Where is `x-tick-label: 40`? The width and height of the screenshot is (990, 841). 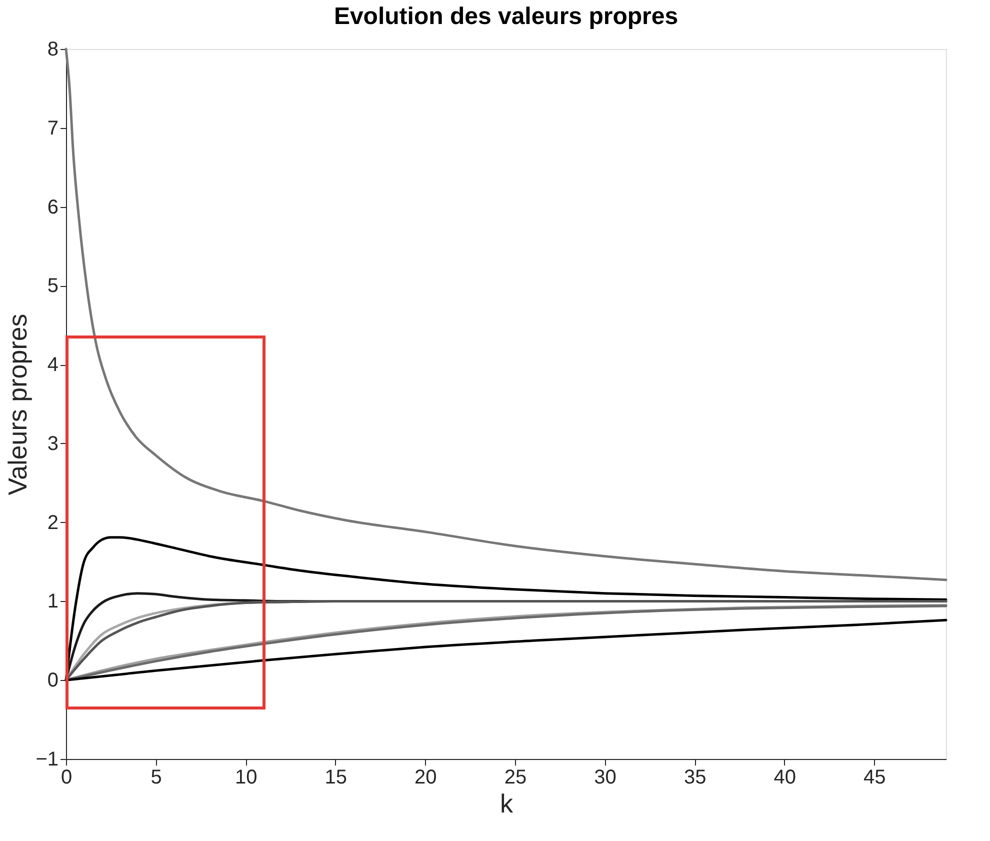
x-tick-label: 40 is located at coordinates (785, 777).